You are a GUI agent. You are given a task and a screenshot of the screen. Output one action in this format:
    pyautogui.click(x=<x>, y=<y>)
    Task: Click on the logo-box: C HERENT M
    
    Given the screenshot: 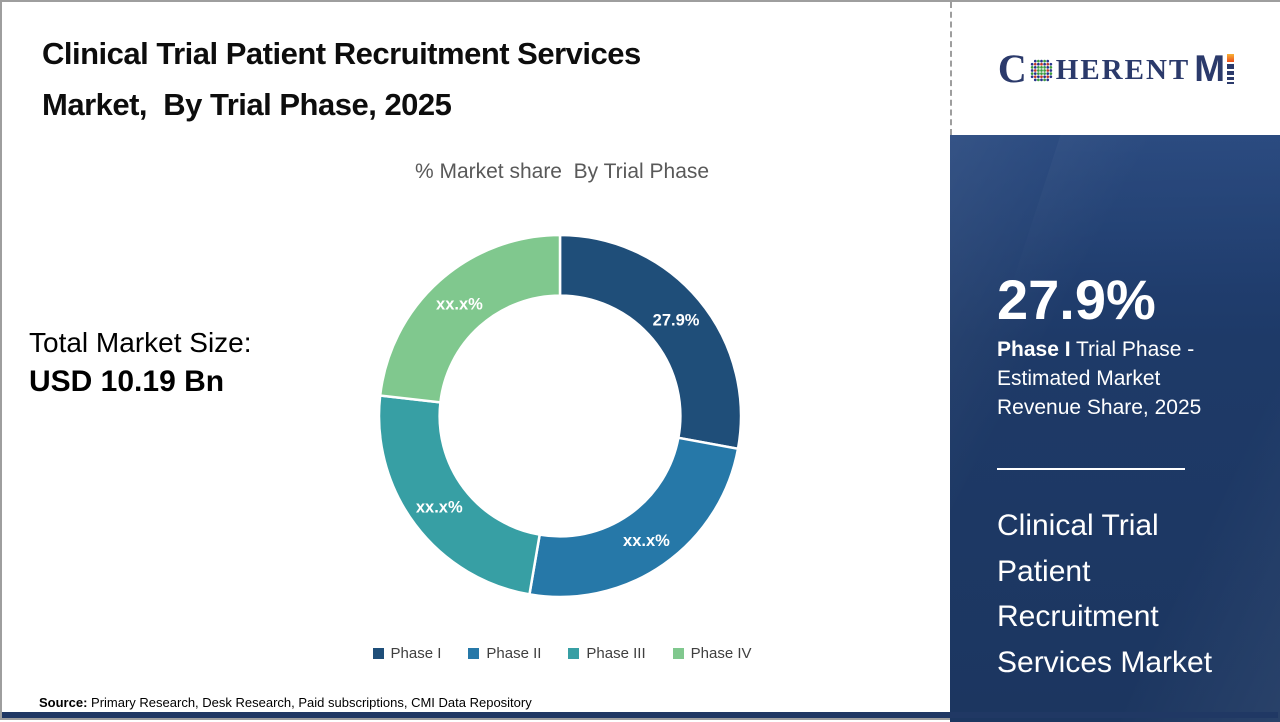 What is the action you would take?
    pyautogui.click(x=1115, y=68)
    